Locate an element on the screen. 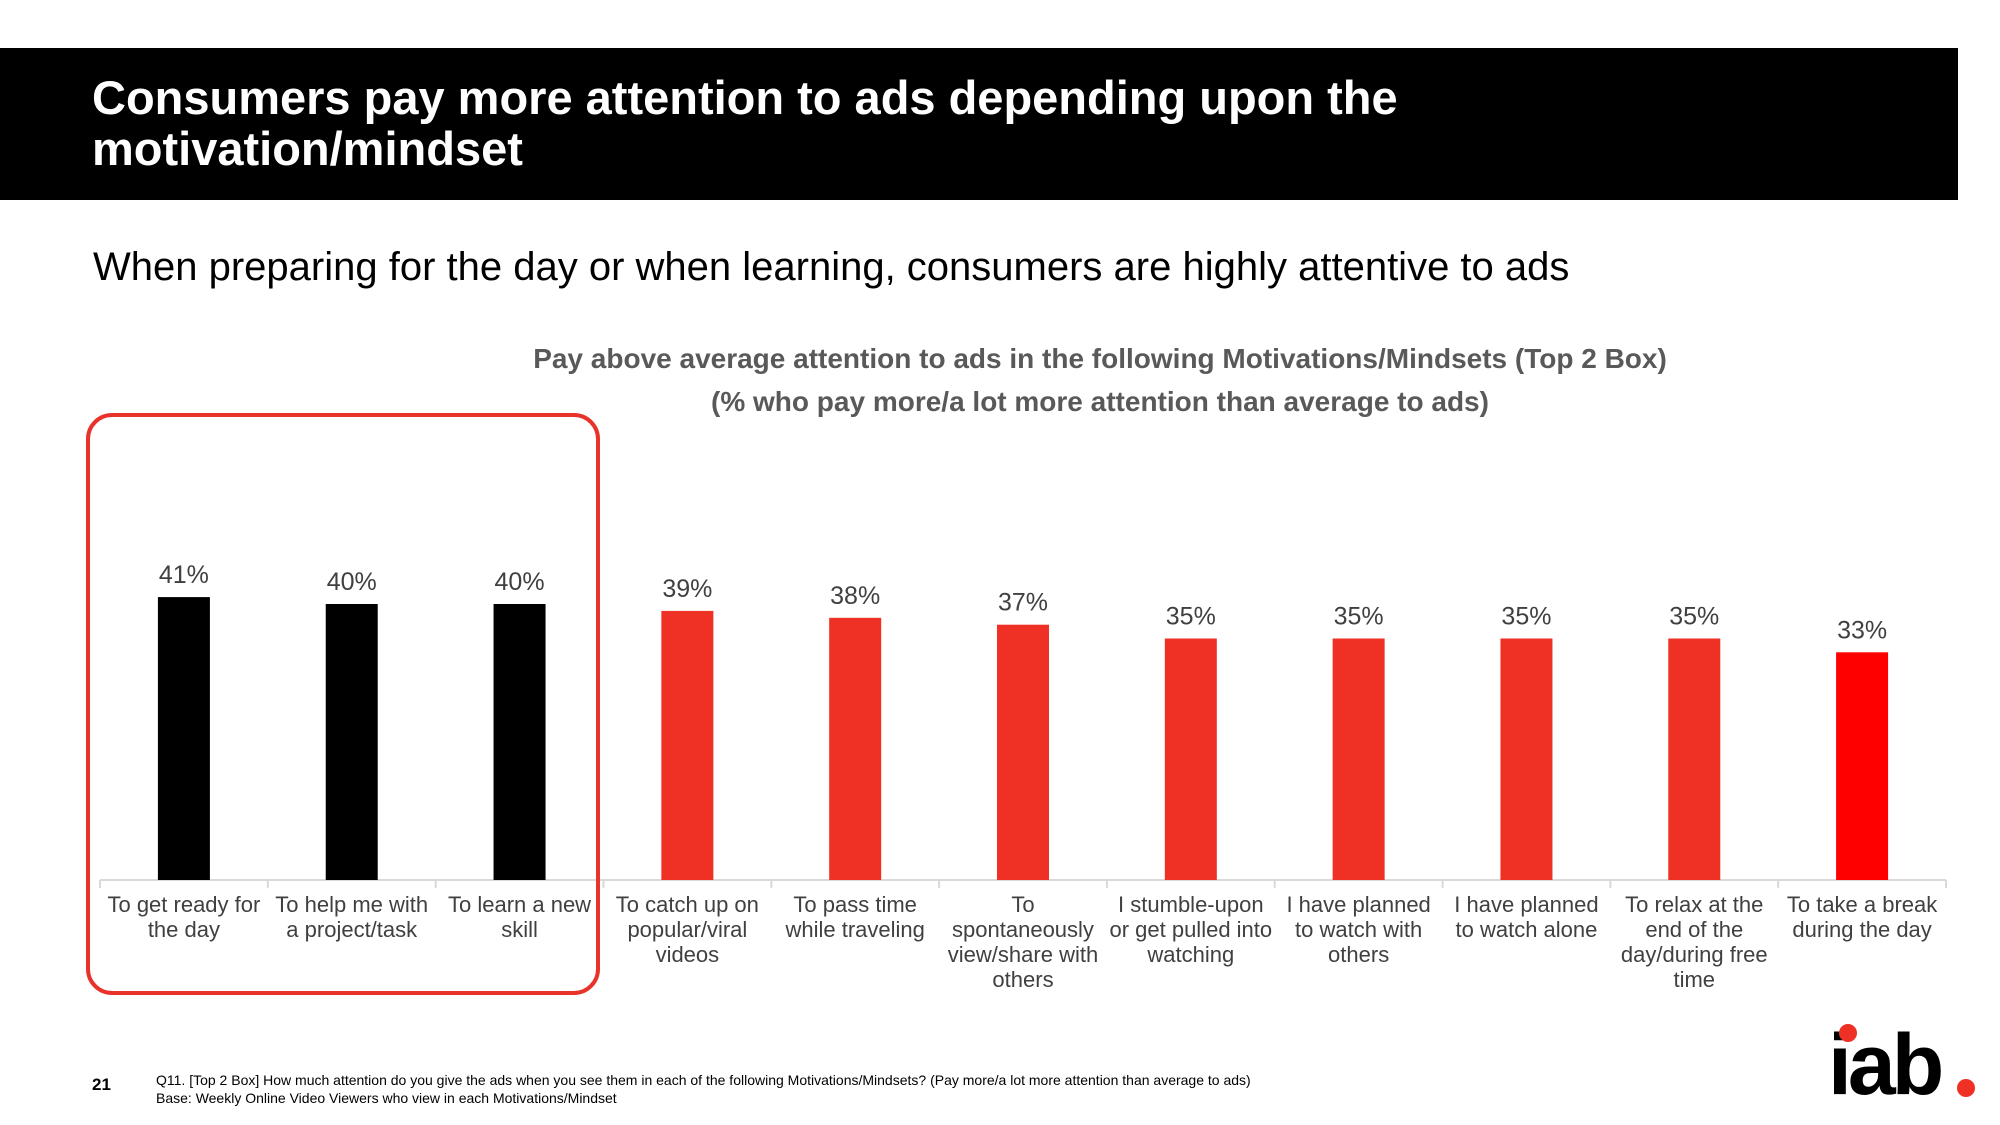 This screenshot has width=2000, height=1125. highlight-box is located at coordinates (343, 704).